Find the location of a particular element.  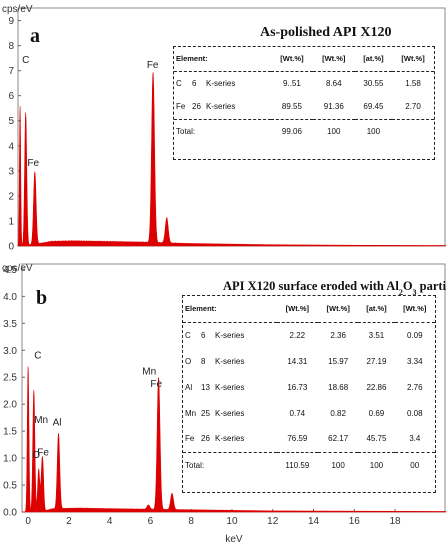

y-tick-label: 0.5 is located at coordinates (10, 486).